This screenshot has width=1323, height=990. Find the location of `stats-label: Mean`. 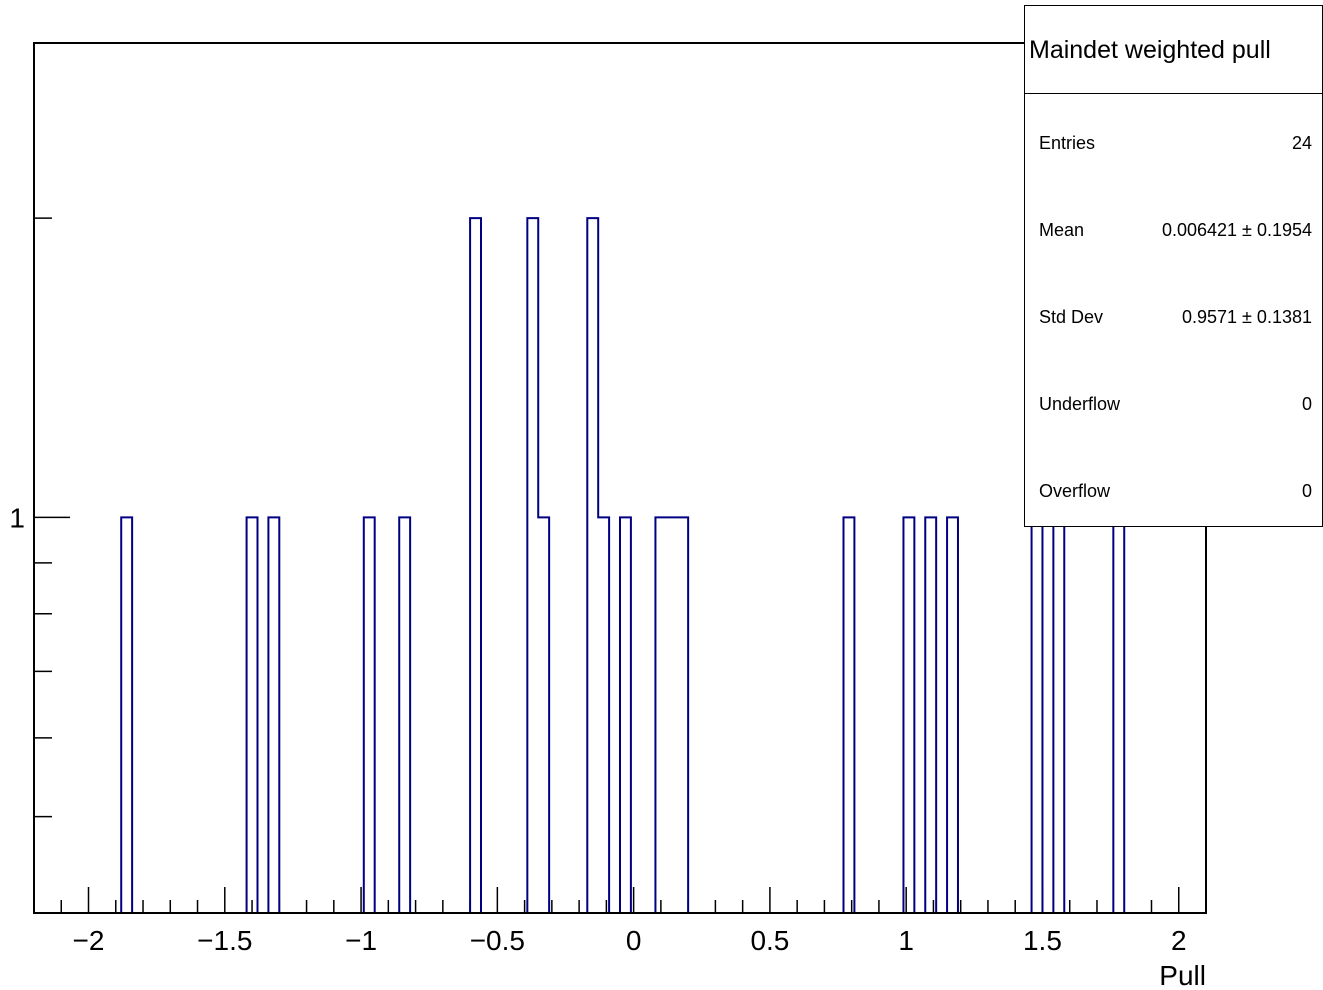

stats-label: Mean is located at coordinates (1062, 230).